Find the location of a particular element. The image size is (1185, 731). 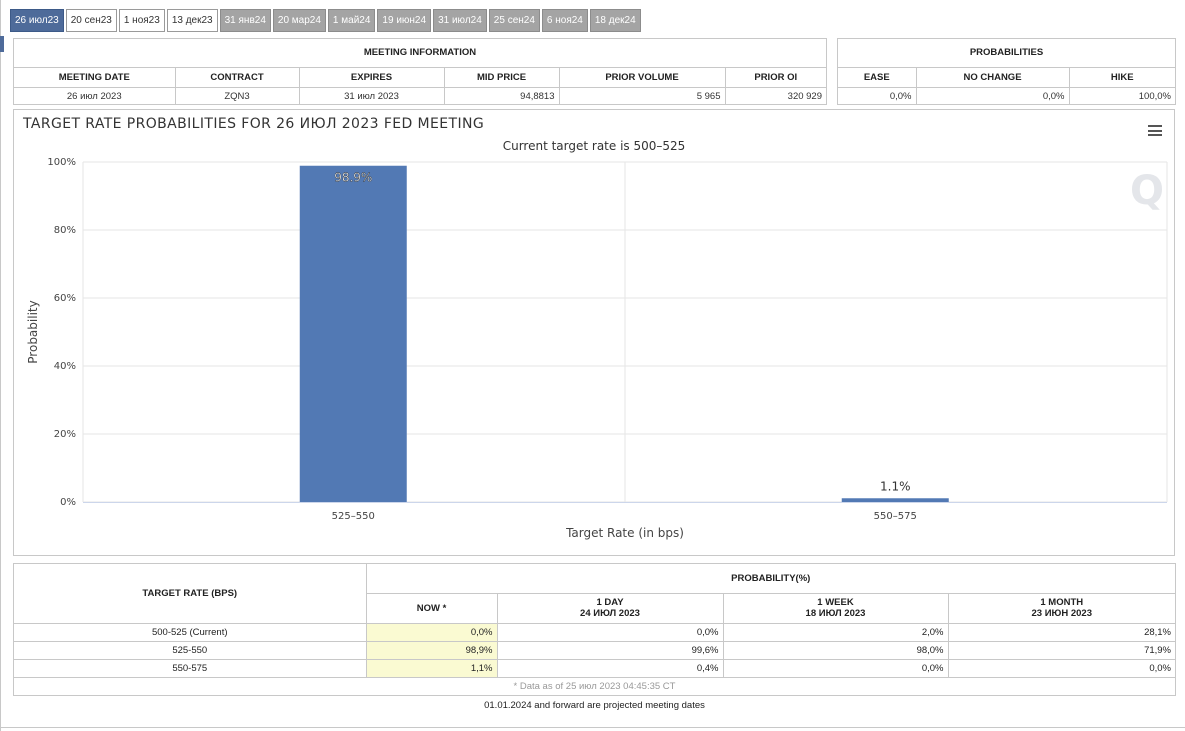

y-tick-label: 100% is located at coordinates (61, 162).